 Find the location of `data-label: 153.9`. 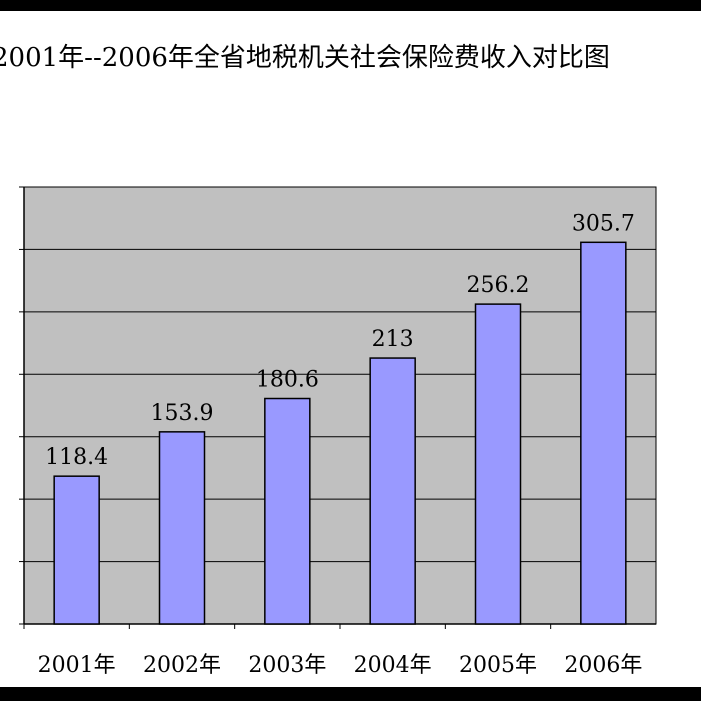

data-label: 153.9 is located at coordinates (182, 413).